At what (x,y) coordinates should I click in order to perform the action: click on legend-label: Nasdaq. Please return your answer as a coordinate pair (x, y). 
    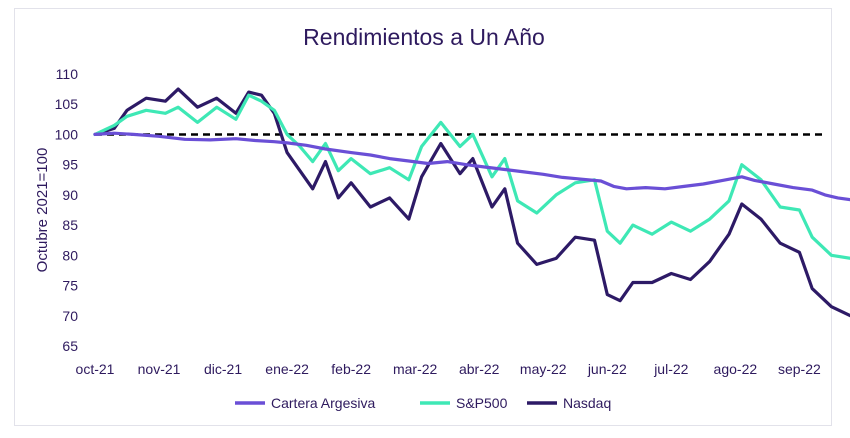
    Looking at the image, I should click on (587, 403).